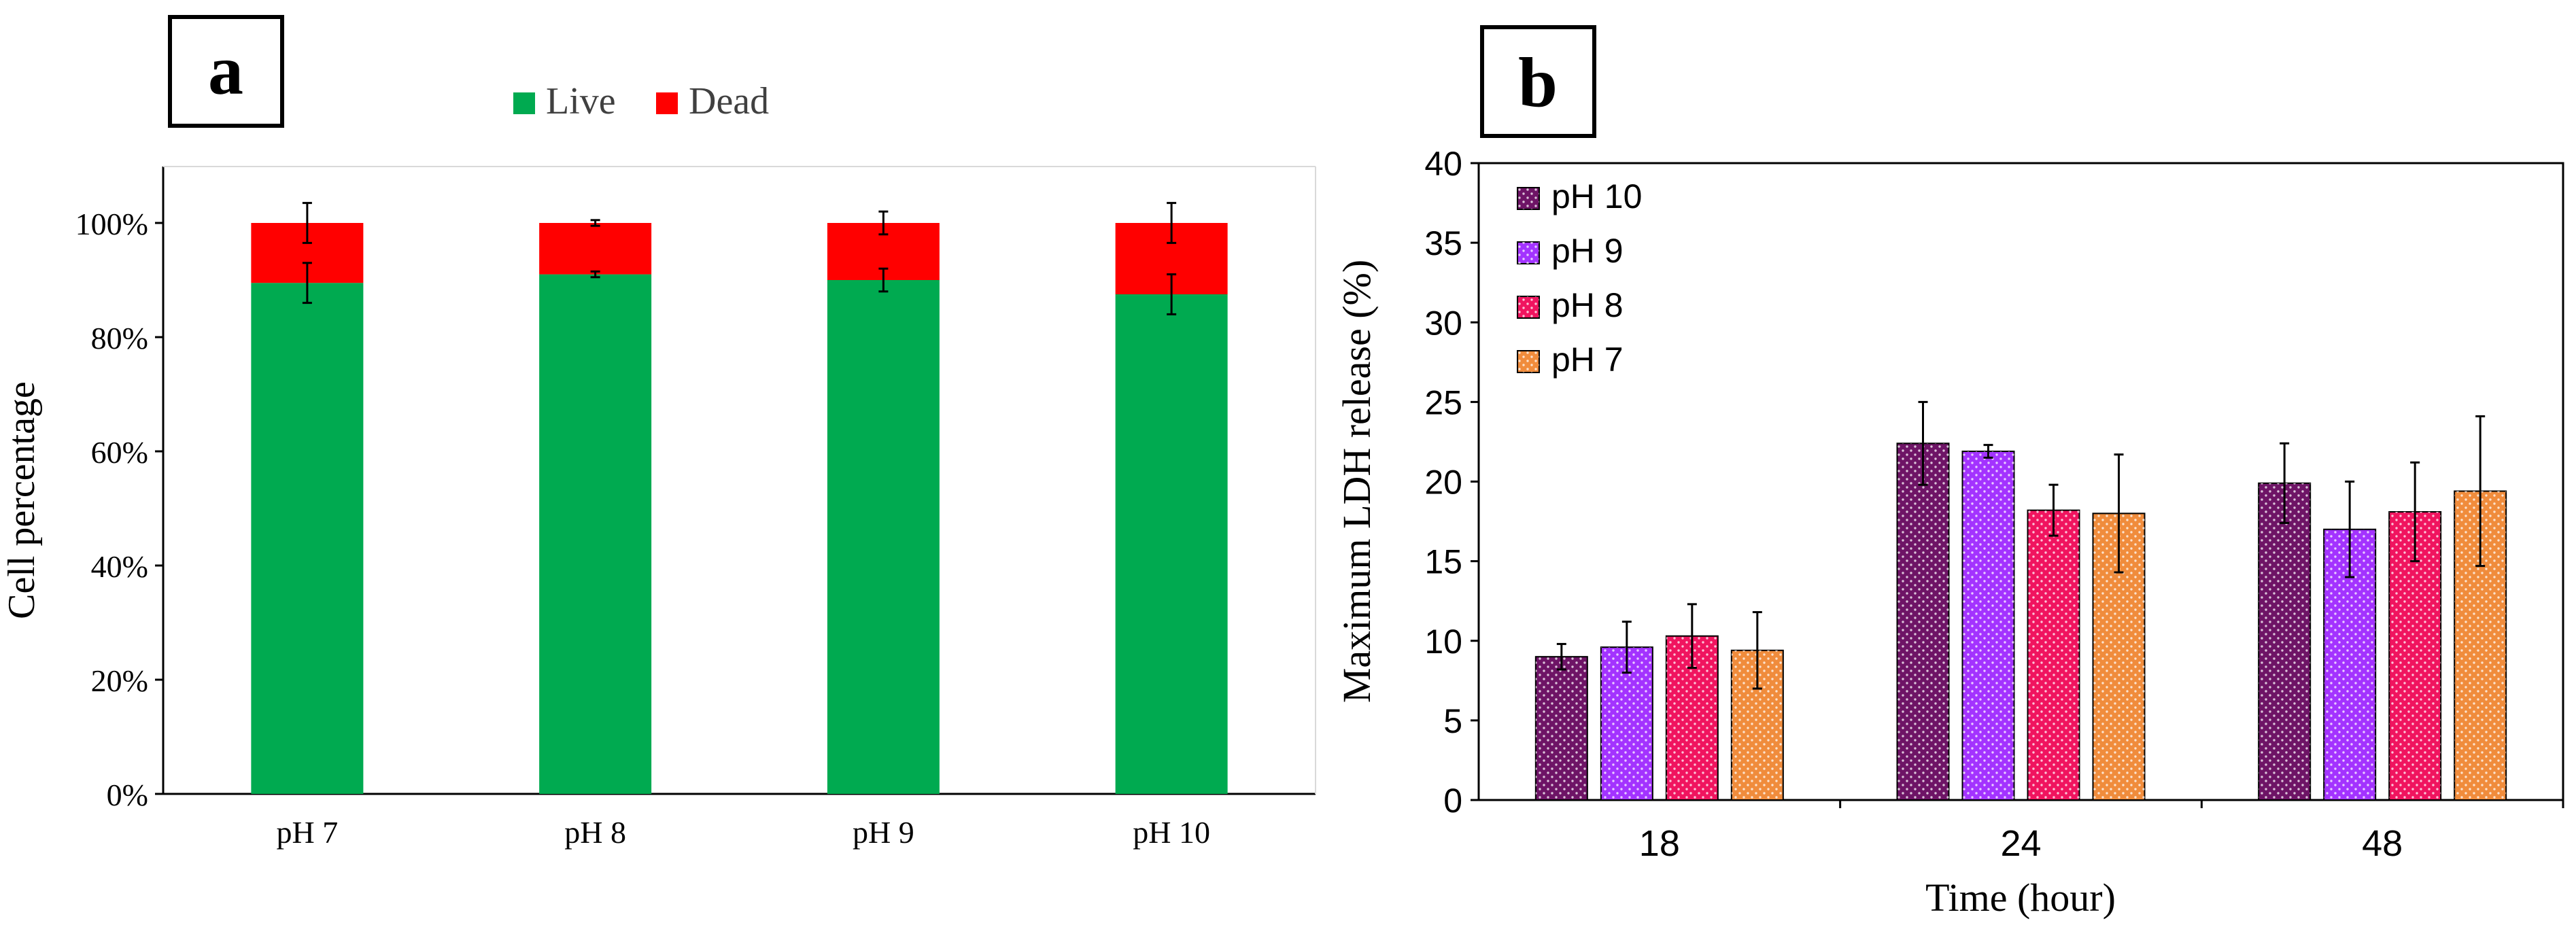  What do you see at coordinates (2020, 843) in the screenshot?
I see `x-tick-label-b: 24` at bounding box center [2020, 843].